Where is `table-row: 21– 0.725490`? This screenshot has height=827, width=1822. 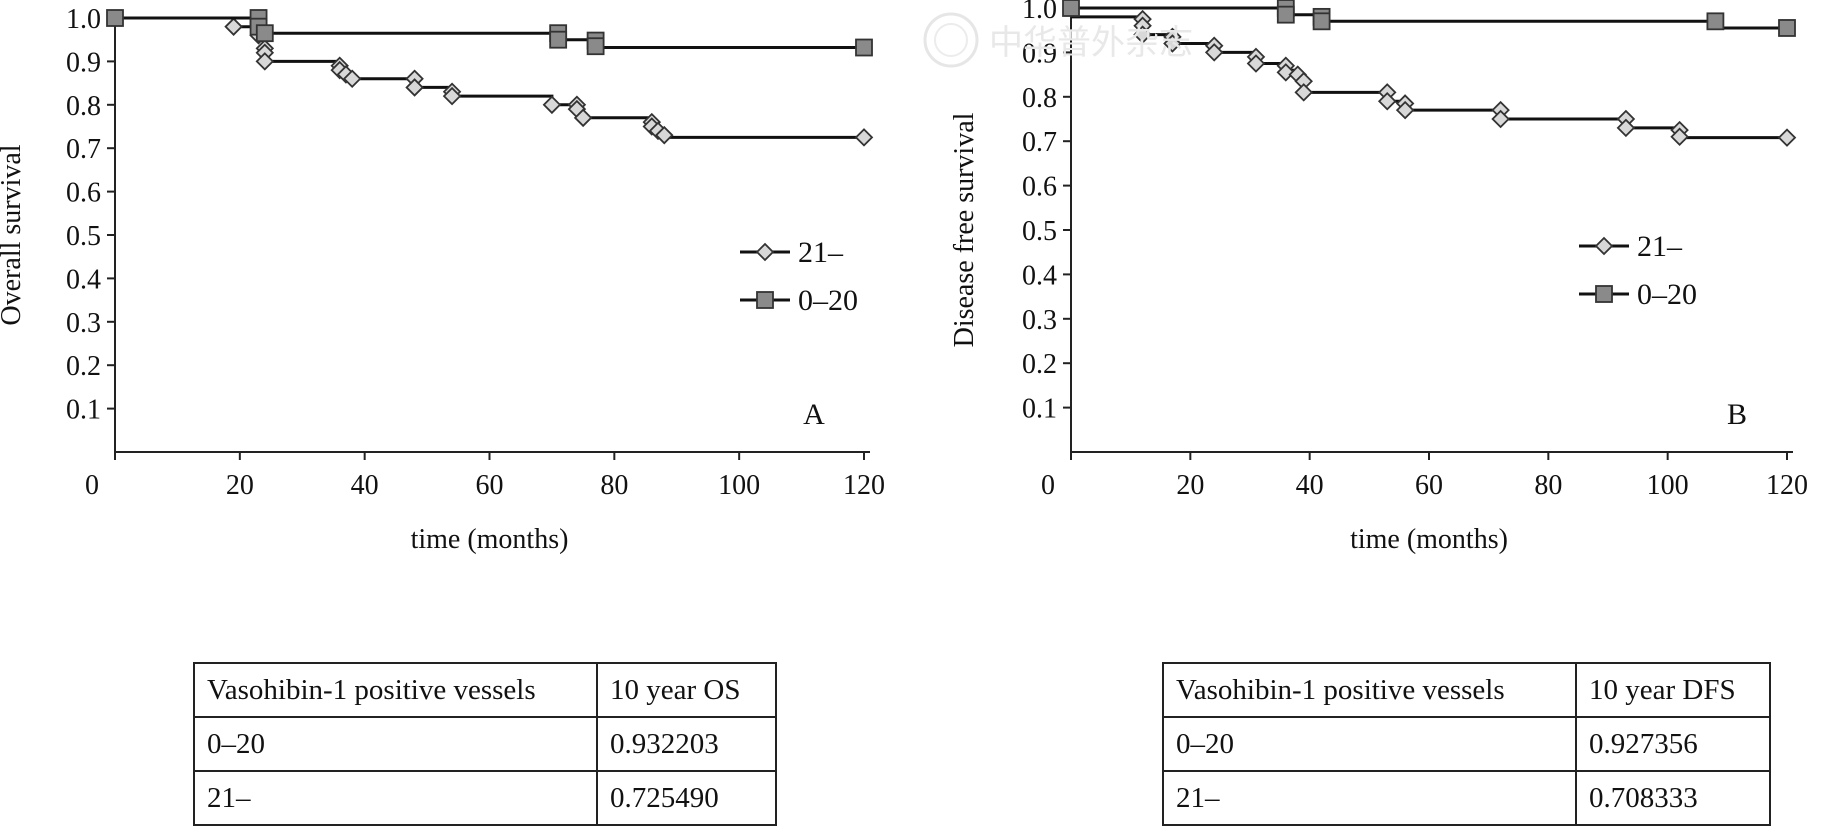
table-row: 21– 0.725490 is located at coordinates (485, 798).